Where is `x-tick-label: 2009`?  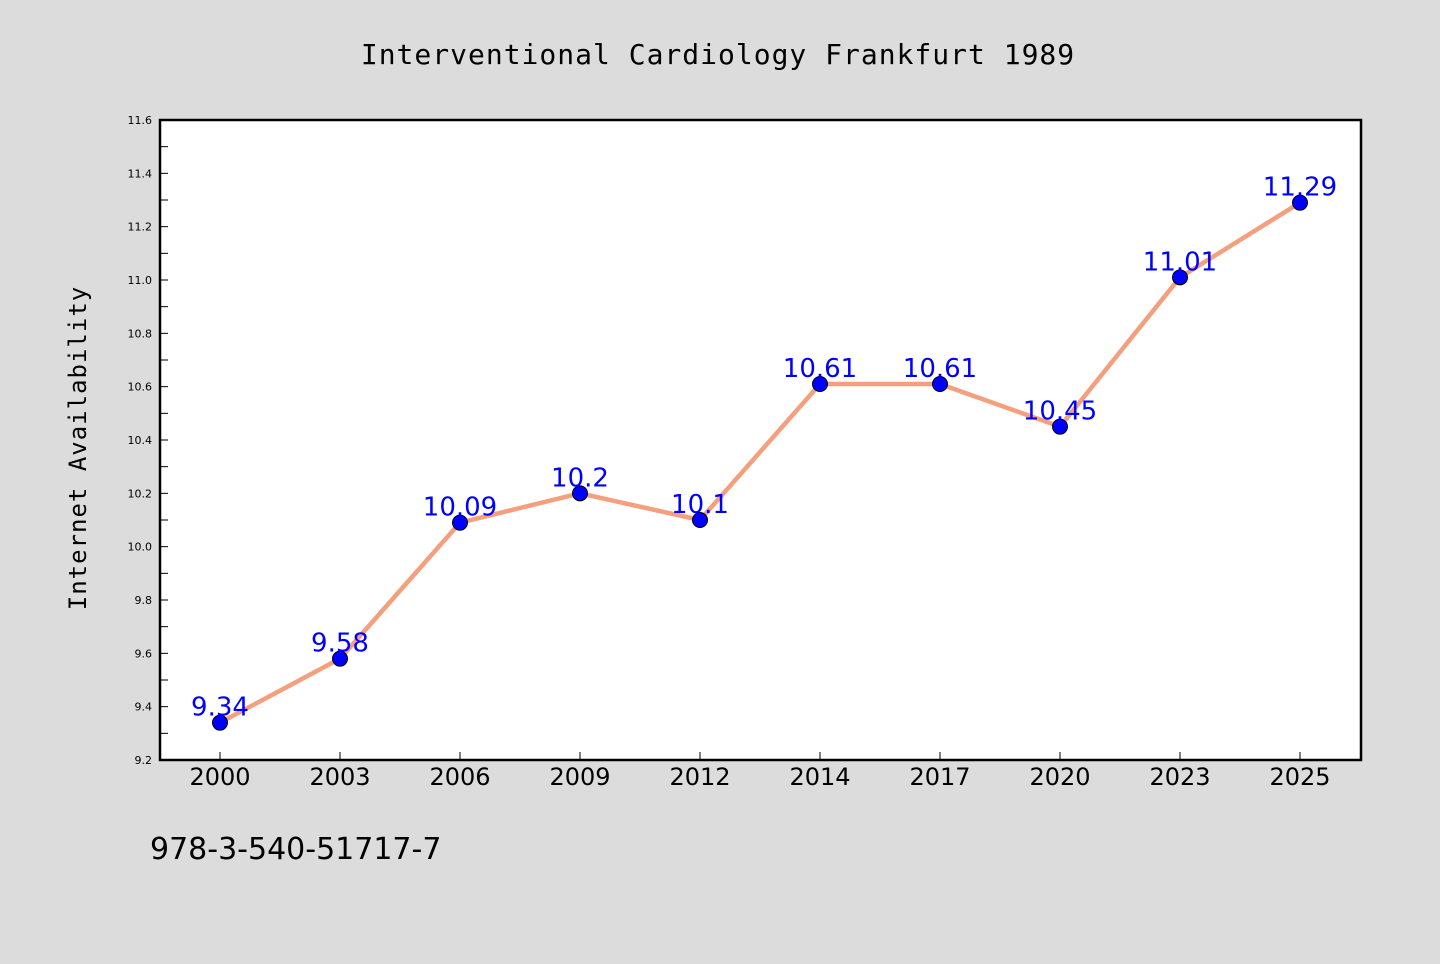 x-tick-label: 2009 is located at coordinates (579, 777).